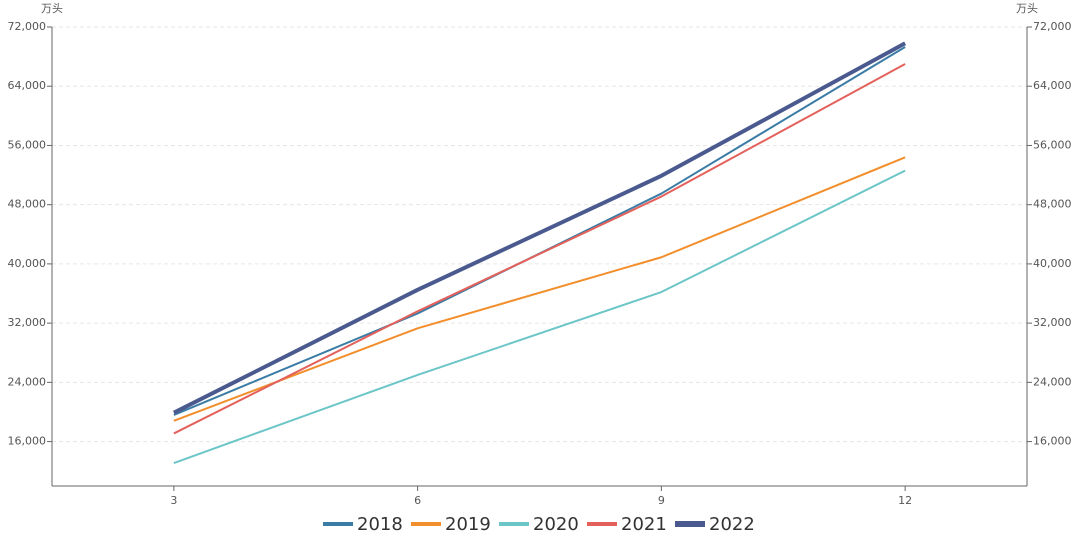  I want to click on y-tick-label: 72,000, so click(27, 26).